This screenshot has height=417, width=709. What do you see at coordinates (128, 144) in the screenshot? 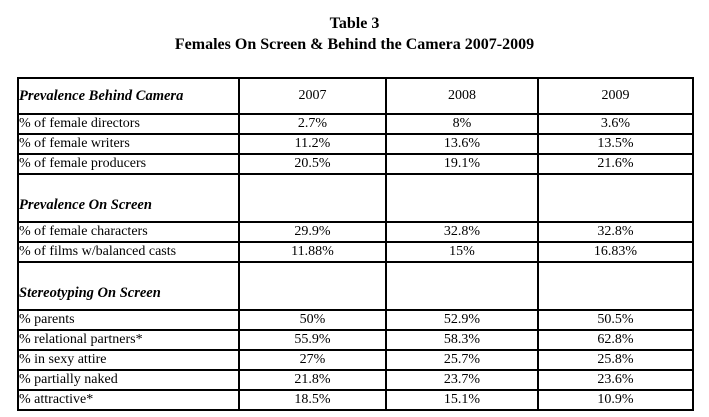
I see `row-label-cell: % of female writers` at bounding box center [128, 144].